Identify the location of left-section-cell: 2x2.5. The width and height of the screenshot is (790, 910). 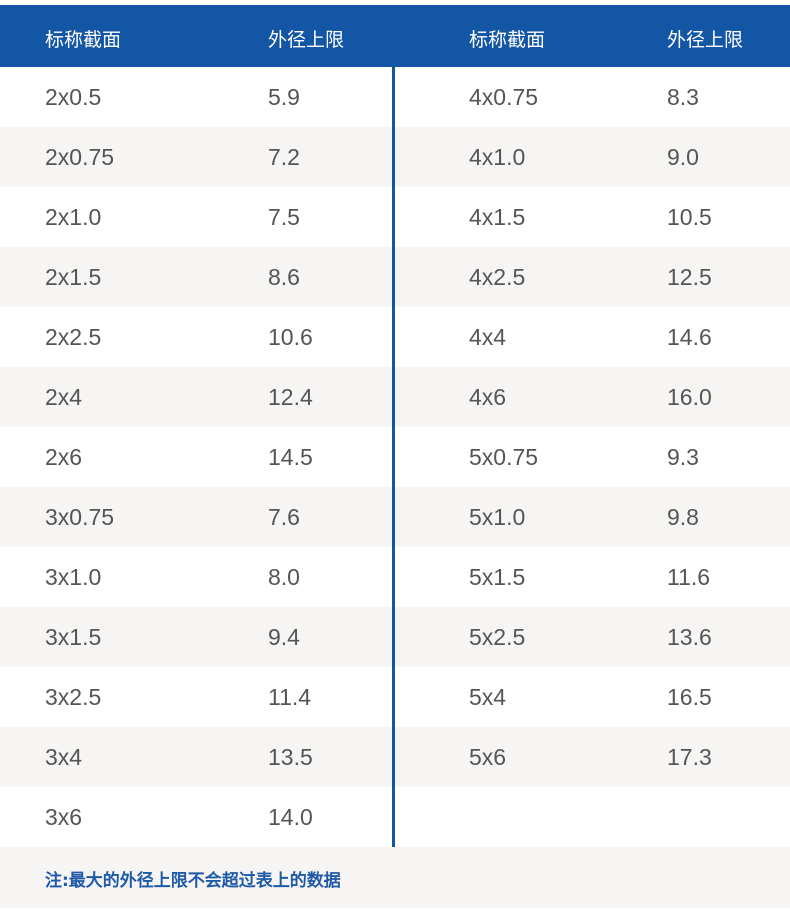
(73, 337).